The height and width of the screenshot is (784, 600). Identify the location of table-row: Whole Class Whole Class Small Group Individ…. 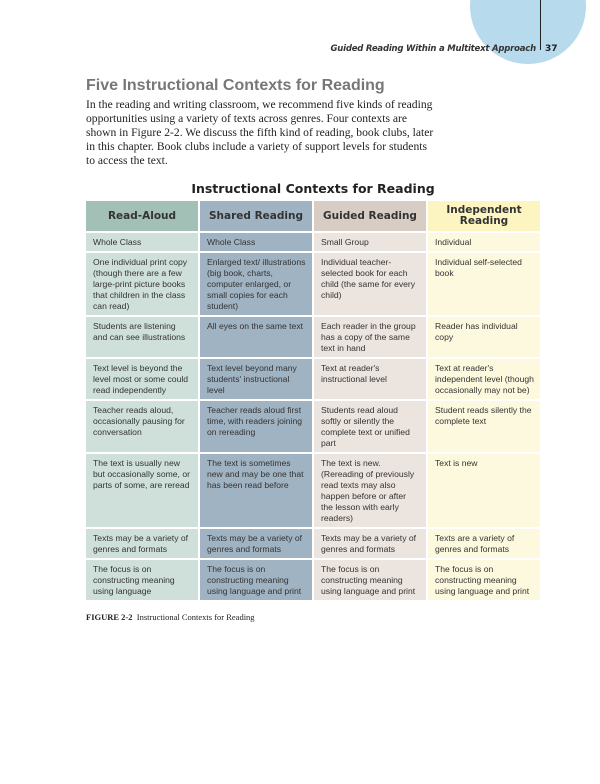
(313, 242).